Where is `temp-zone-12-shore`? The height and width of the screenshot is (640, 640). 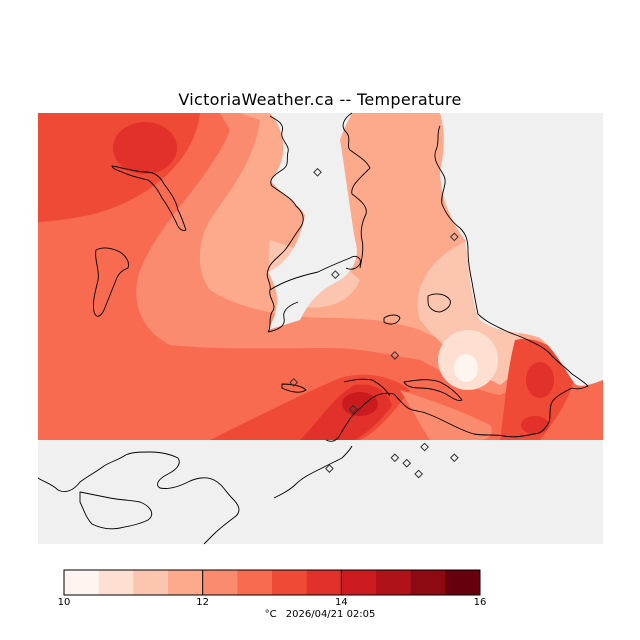
temp-zone-12-shore is located at coordinates (446, 415).